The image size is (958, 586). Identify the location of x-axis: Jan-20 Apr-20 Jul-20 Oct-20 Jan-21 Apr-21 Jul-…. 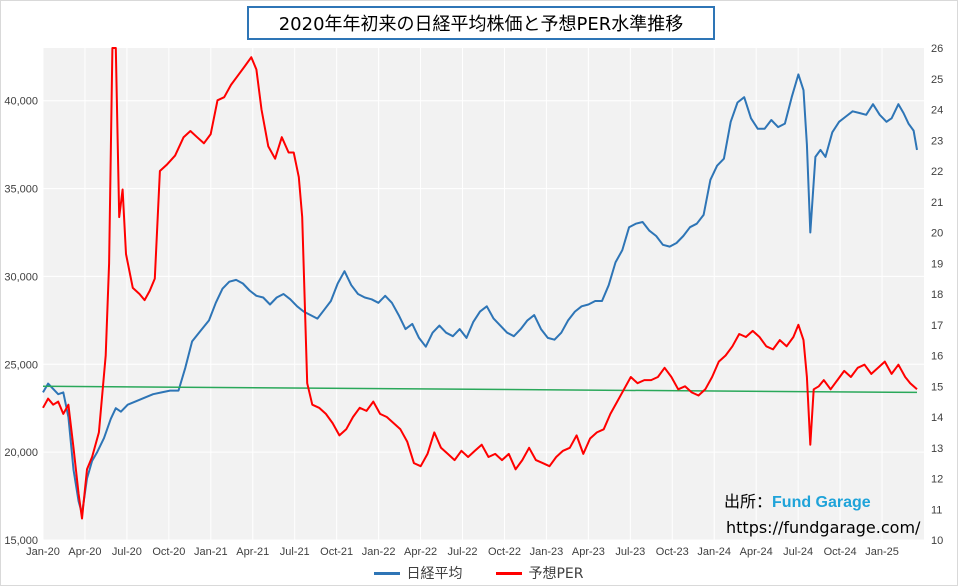
(462, 552).